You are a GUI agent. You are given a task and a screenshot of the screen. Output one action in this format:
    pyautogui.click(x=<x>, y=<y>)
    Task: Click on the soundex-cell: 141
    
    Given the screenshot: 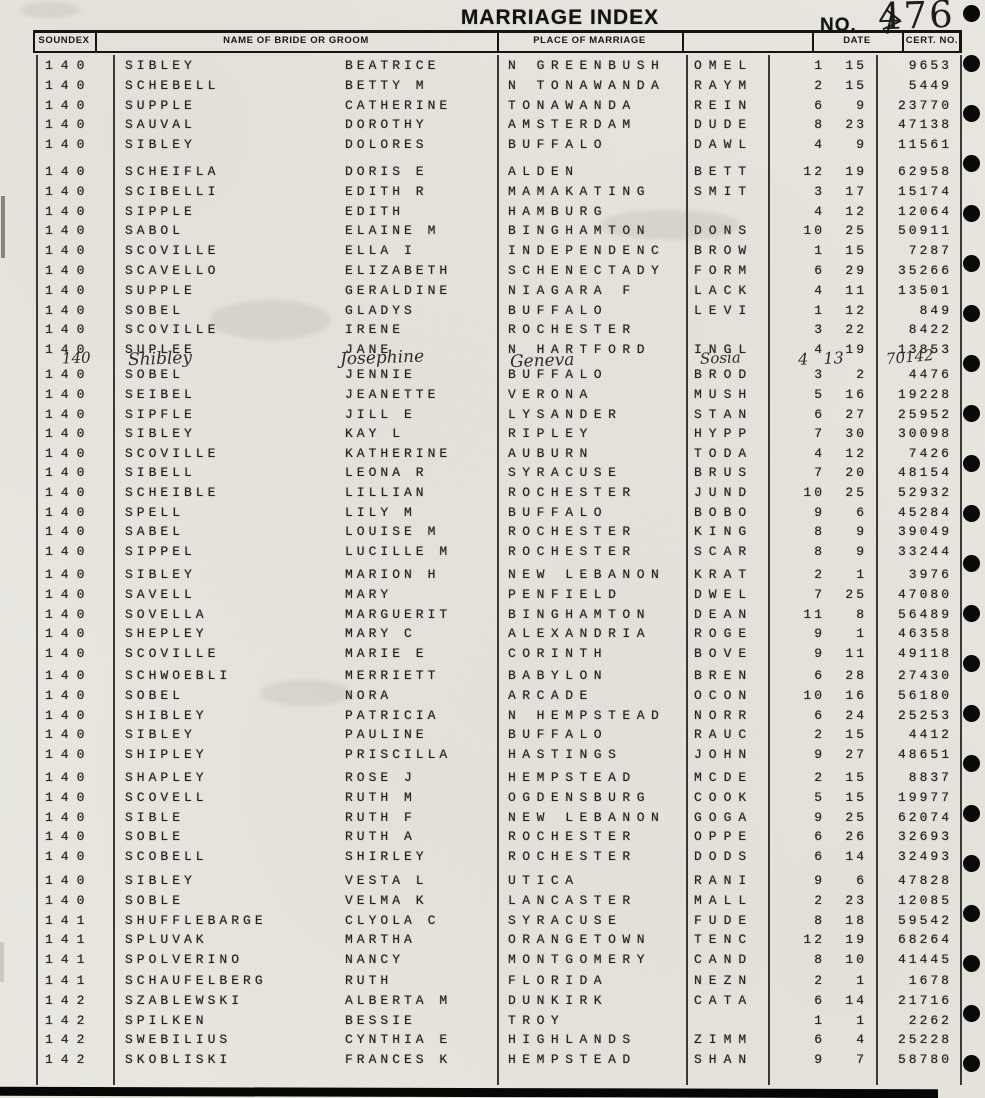 What is the action you would take?
    pyautogui.click(x=69, y=920)
    